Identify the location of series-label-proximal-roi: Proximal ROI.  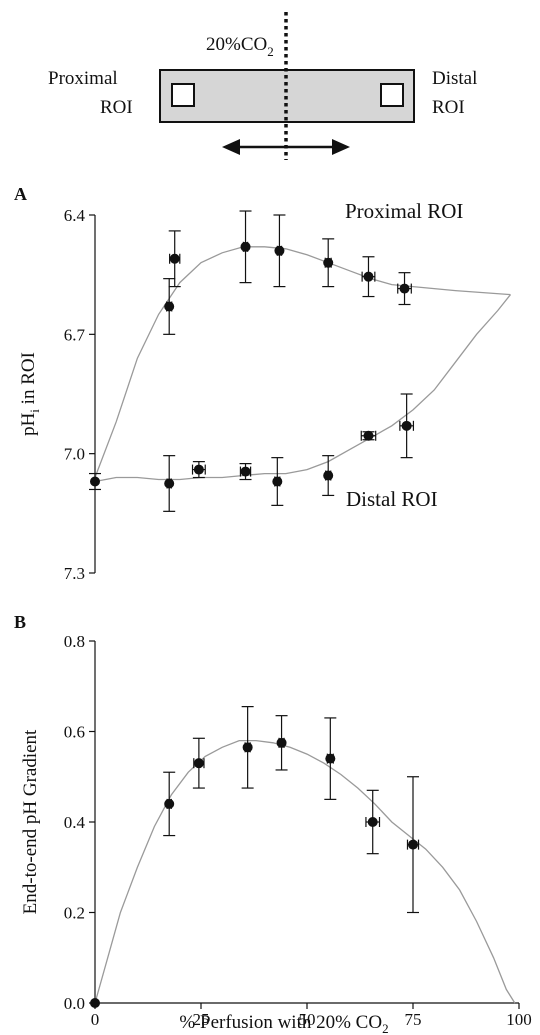
(404, 211).